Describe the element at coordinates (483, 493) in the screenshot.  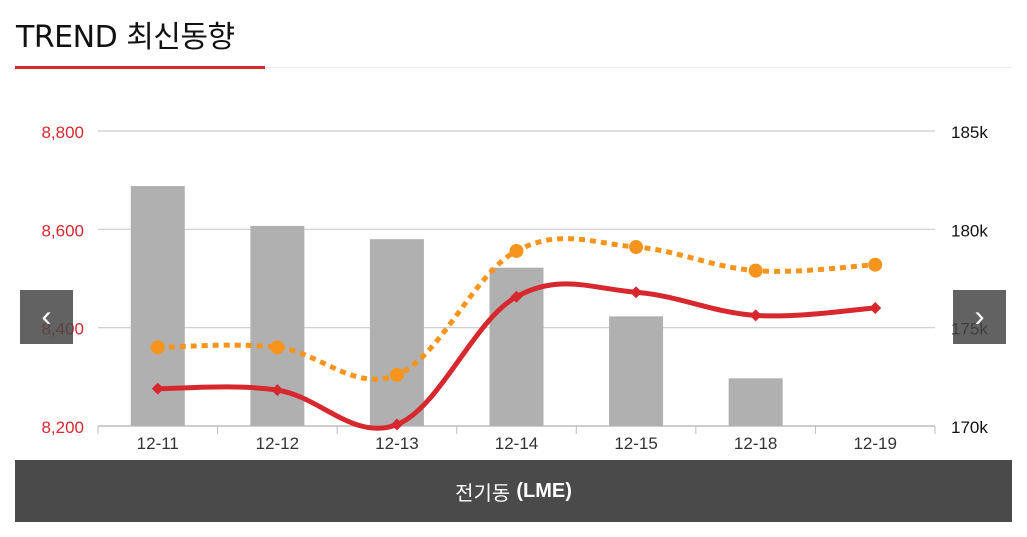
I see `commodity-name: 전기동` at that location.